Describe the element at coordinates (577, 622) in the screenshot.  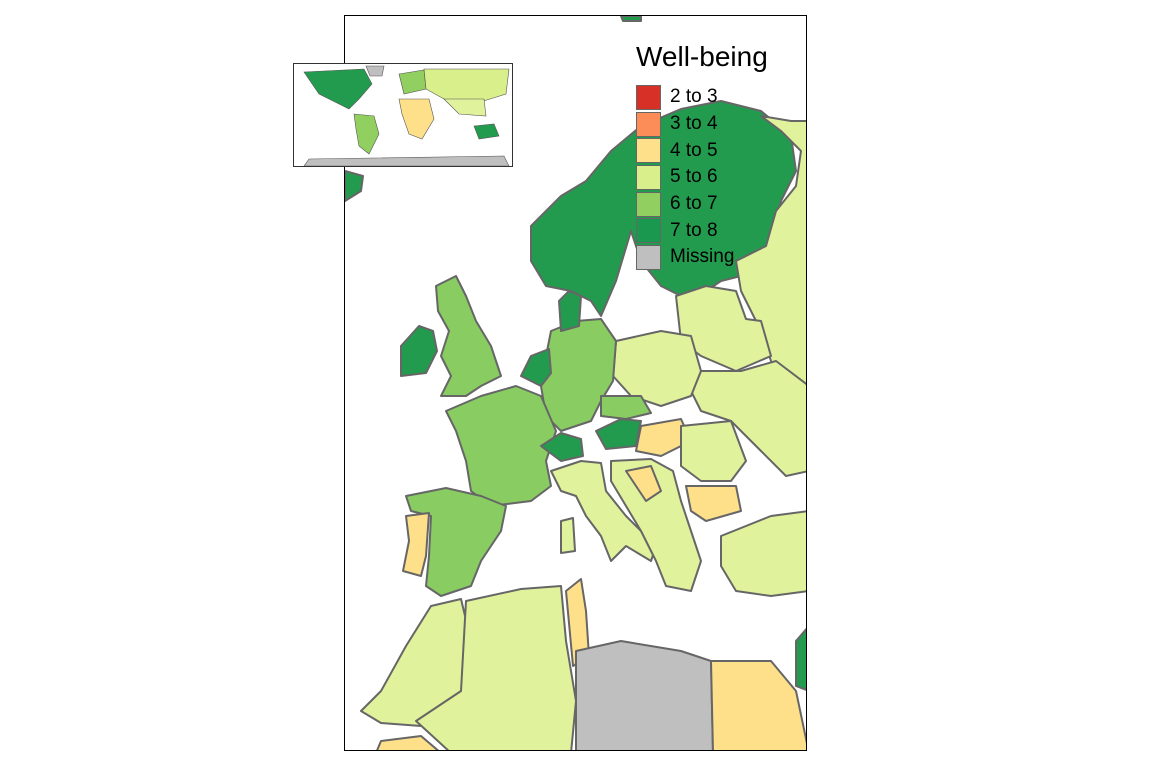
I see `country-tunisia` at that location.